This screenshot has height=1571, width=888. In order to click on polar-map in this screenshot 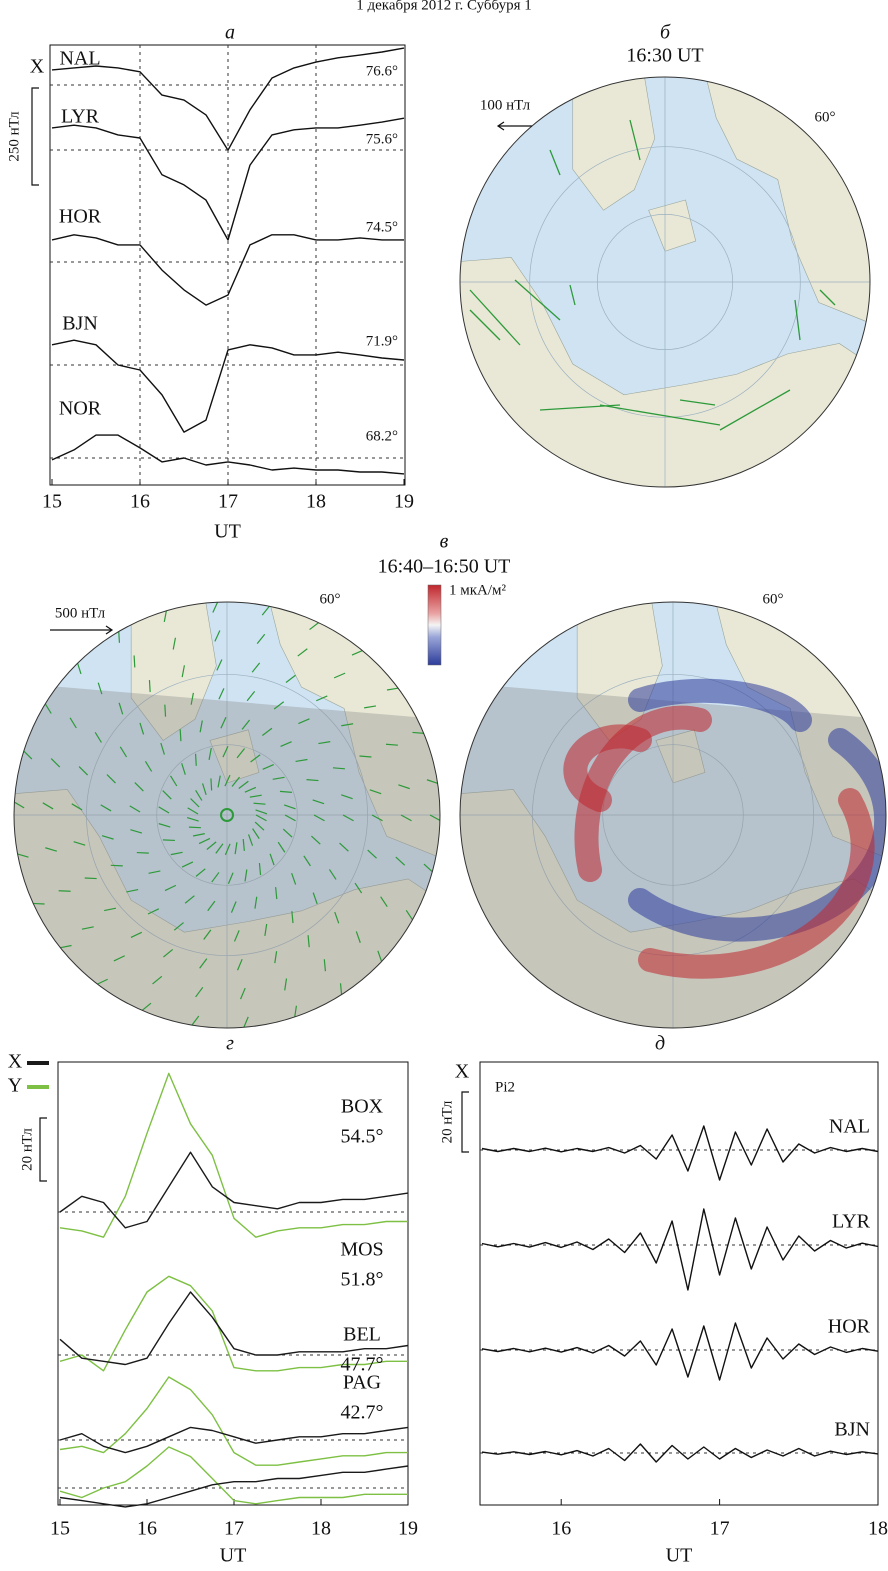, I will do `click(665, 282)`.